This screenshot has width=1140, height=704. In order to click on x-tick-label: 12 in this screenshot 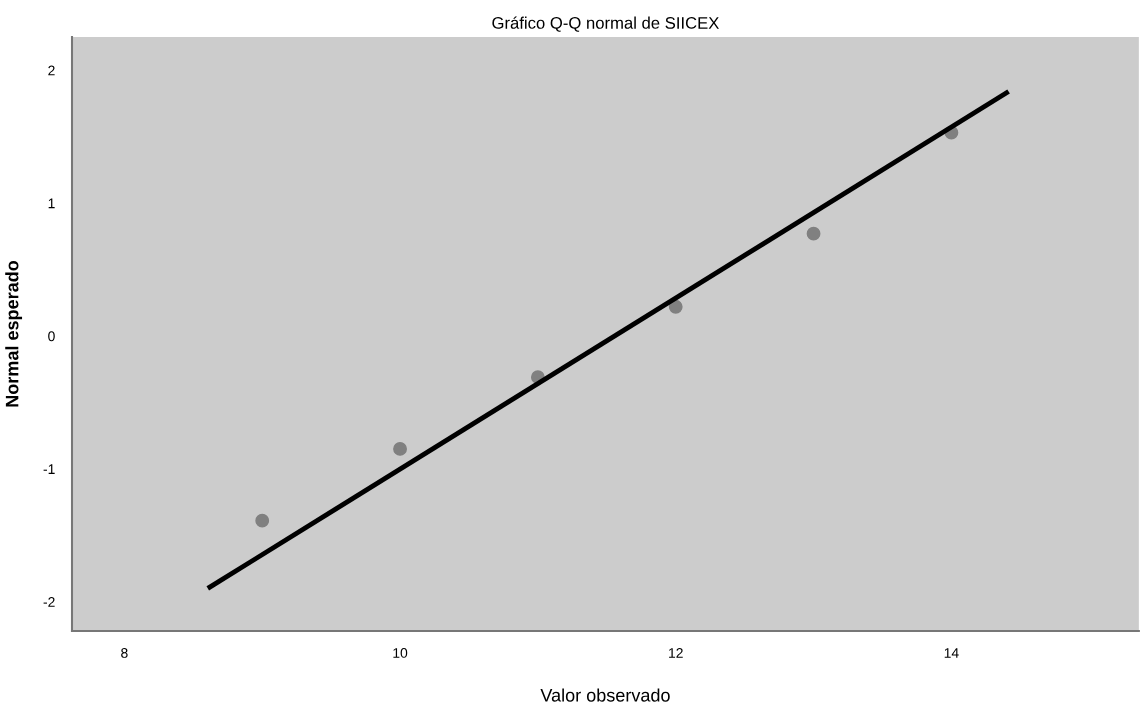, I will do `click(676, 653)`.